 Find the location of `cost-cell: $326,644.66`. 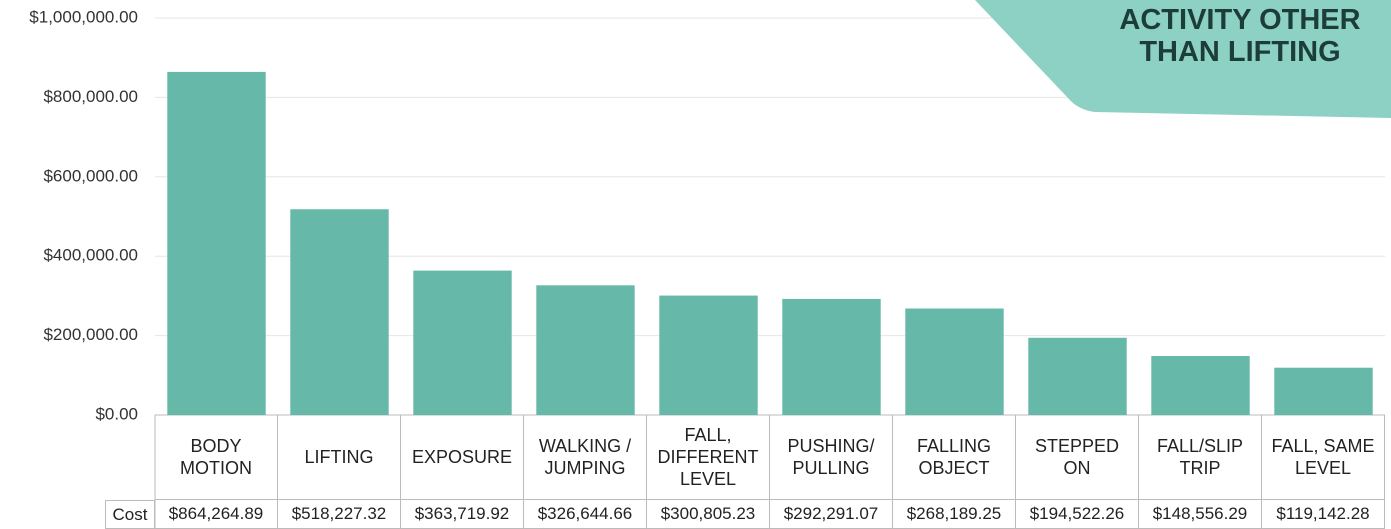

cost-cell: $326,644.66 is located at coordinates (585, 514).